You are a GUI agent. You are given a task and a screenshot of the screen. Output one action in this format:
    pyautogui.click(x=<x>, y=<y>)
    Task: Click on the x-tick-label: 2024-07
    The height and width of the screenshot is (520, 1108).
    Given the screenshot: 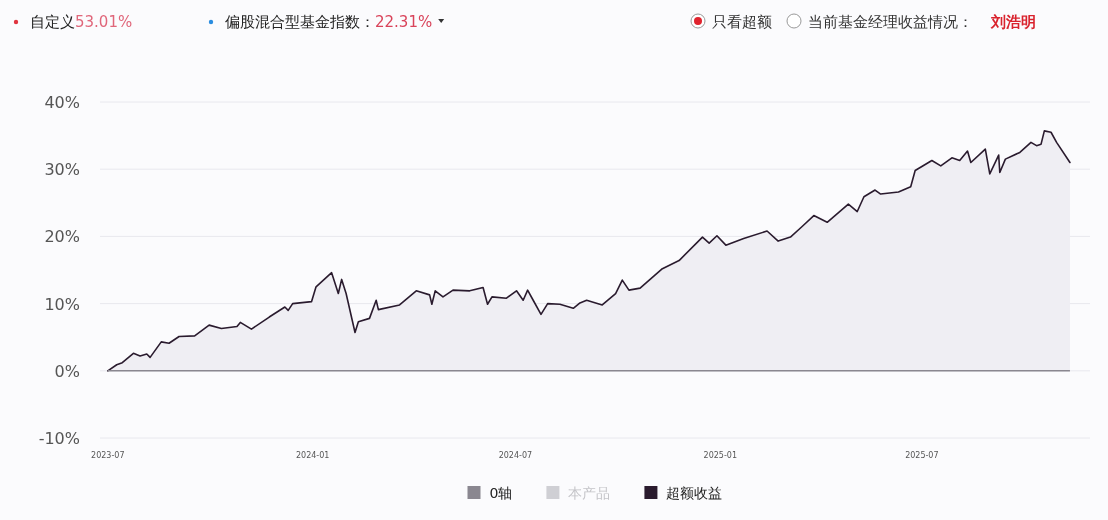 What is the action you would take?
    pyautogui.click(x=515, y=455)
    